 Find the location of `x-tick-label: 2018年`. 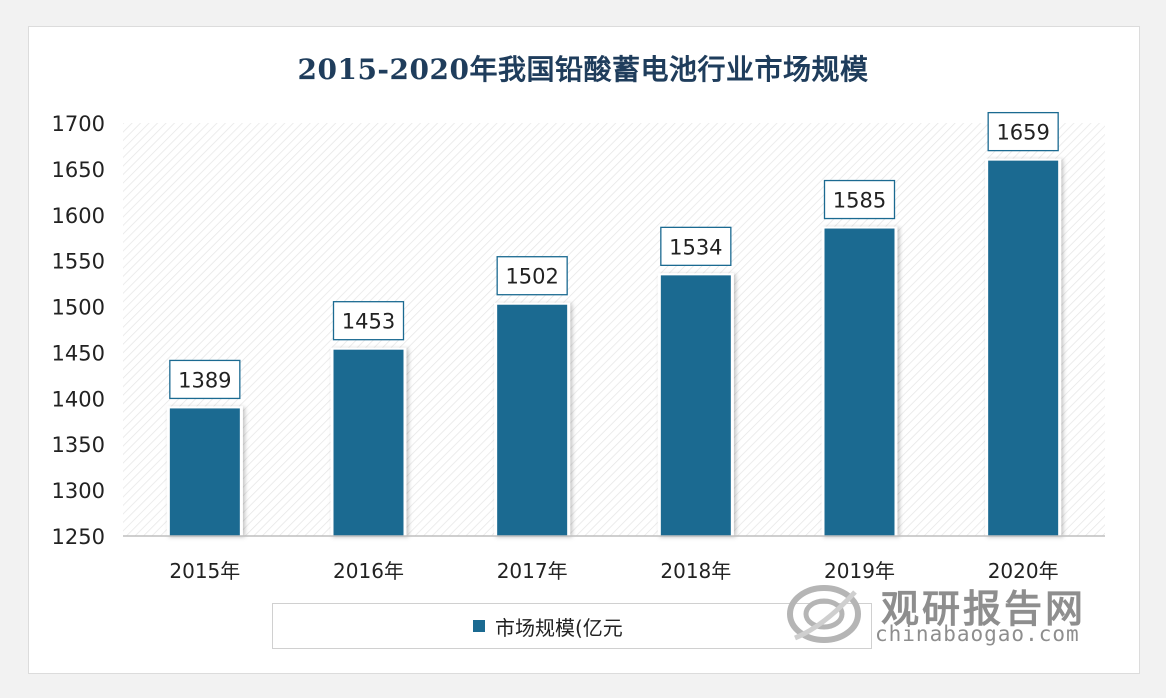

x-tick-label: 2018年 is located at coordinates (695, 571).